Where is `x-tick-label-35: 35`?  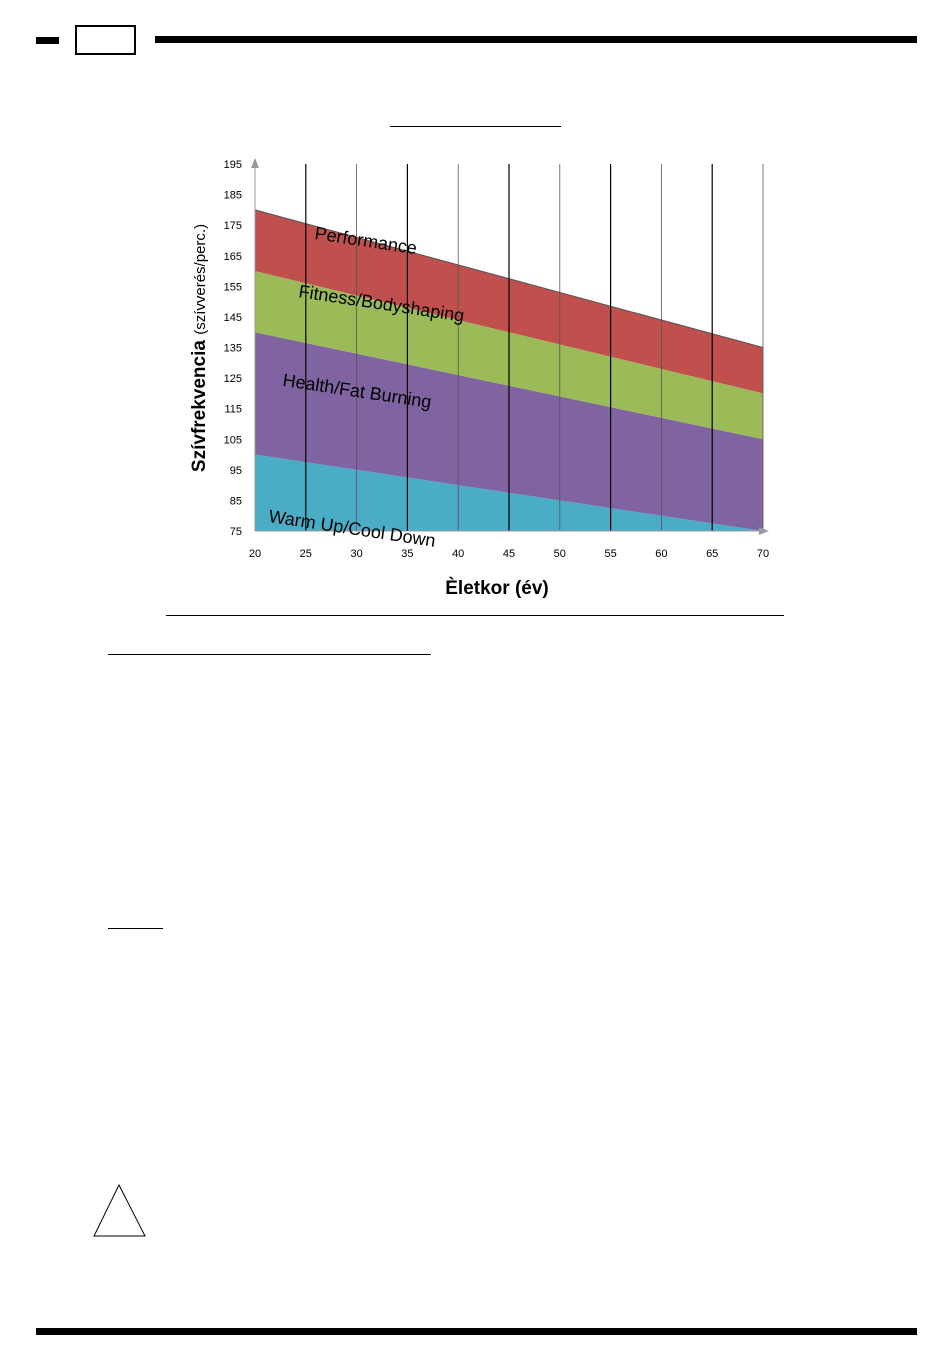
x-tick-label-35: 35 is located at coordinates (407, 554).